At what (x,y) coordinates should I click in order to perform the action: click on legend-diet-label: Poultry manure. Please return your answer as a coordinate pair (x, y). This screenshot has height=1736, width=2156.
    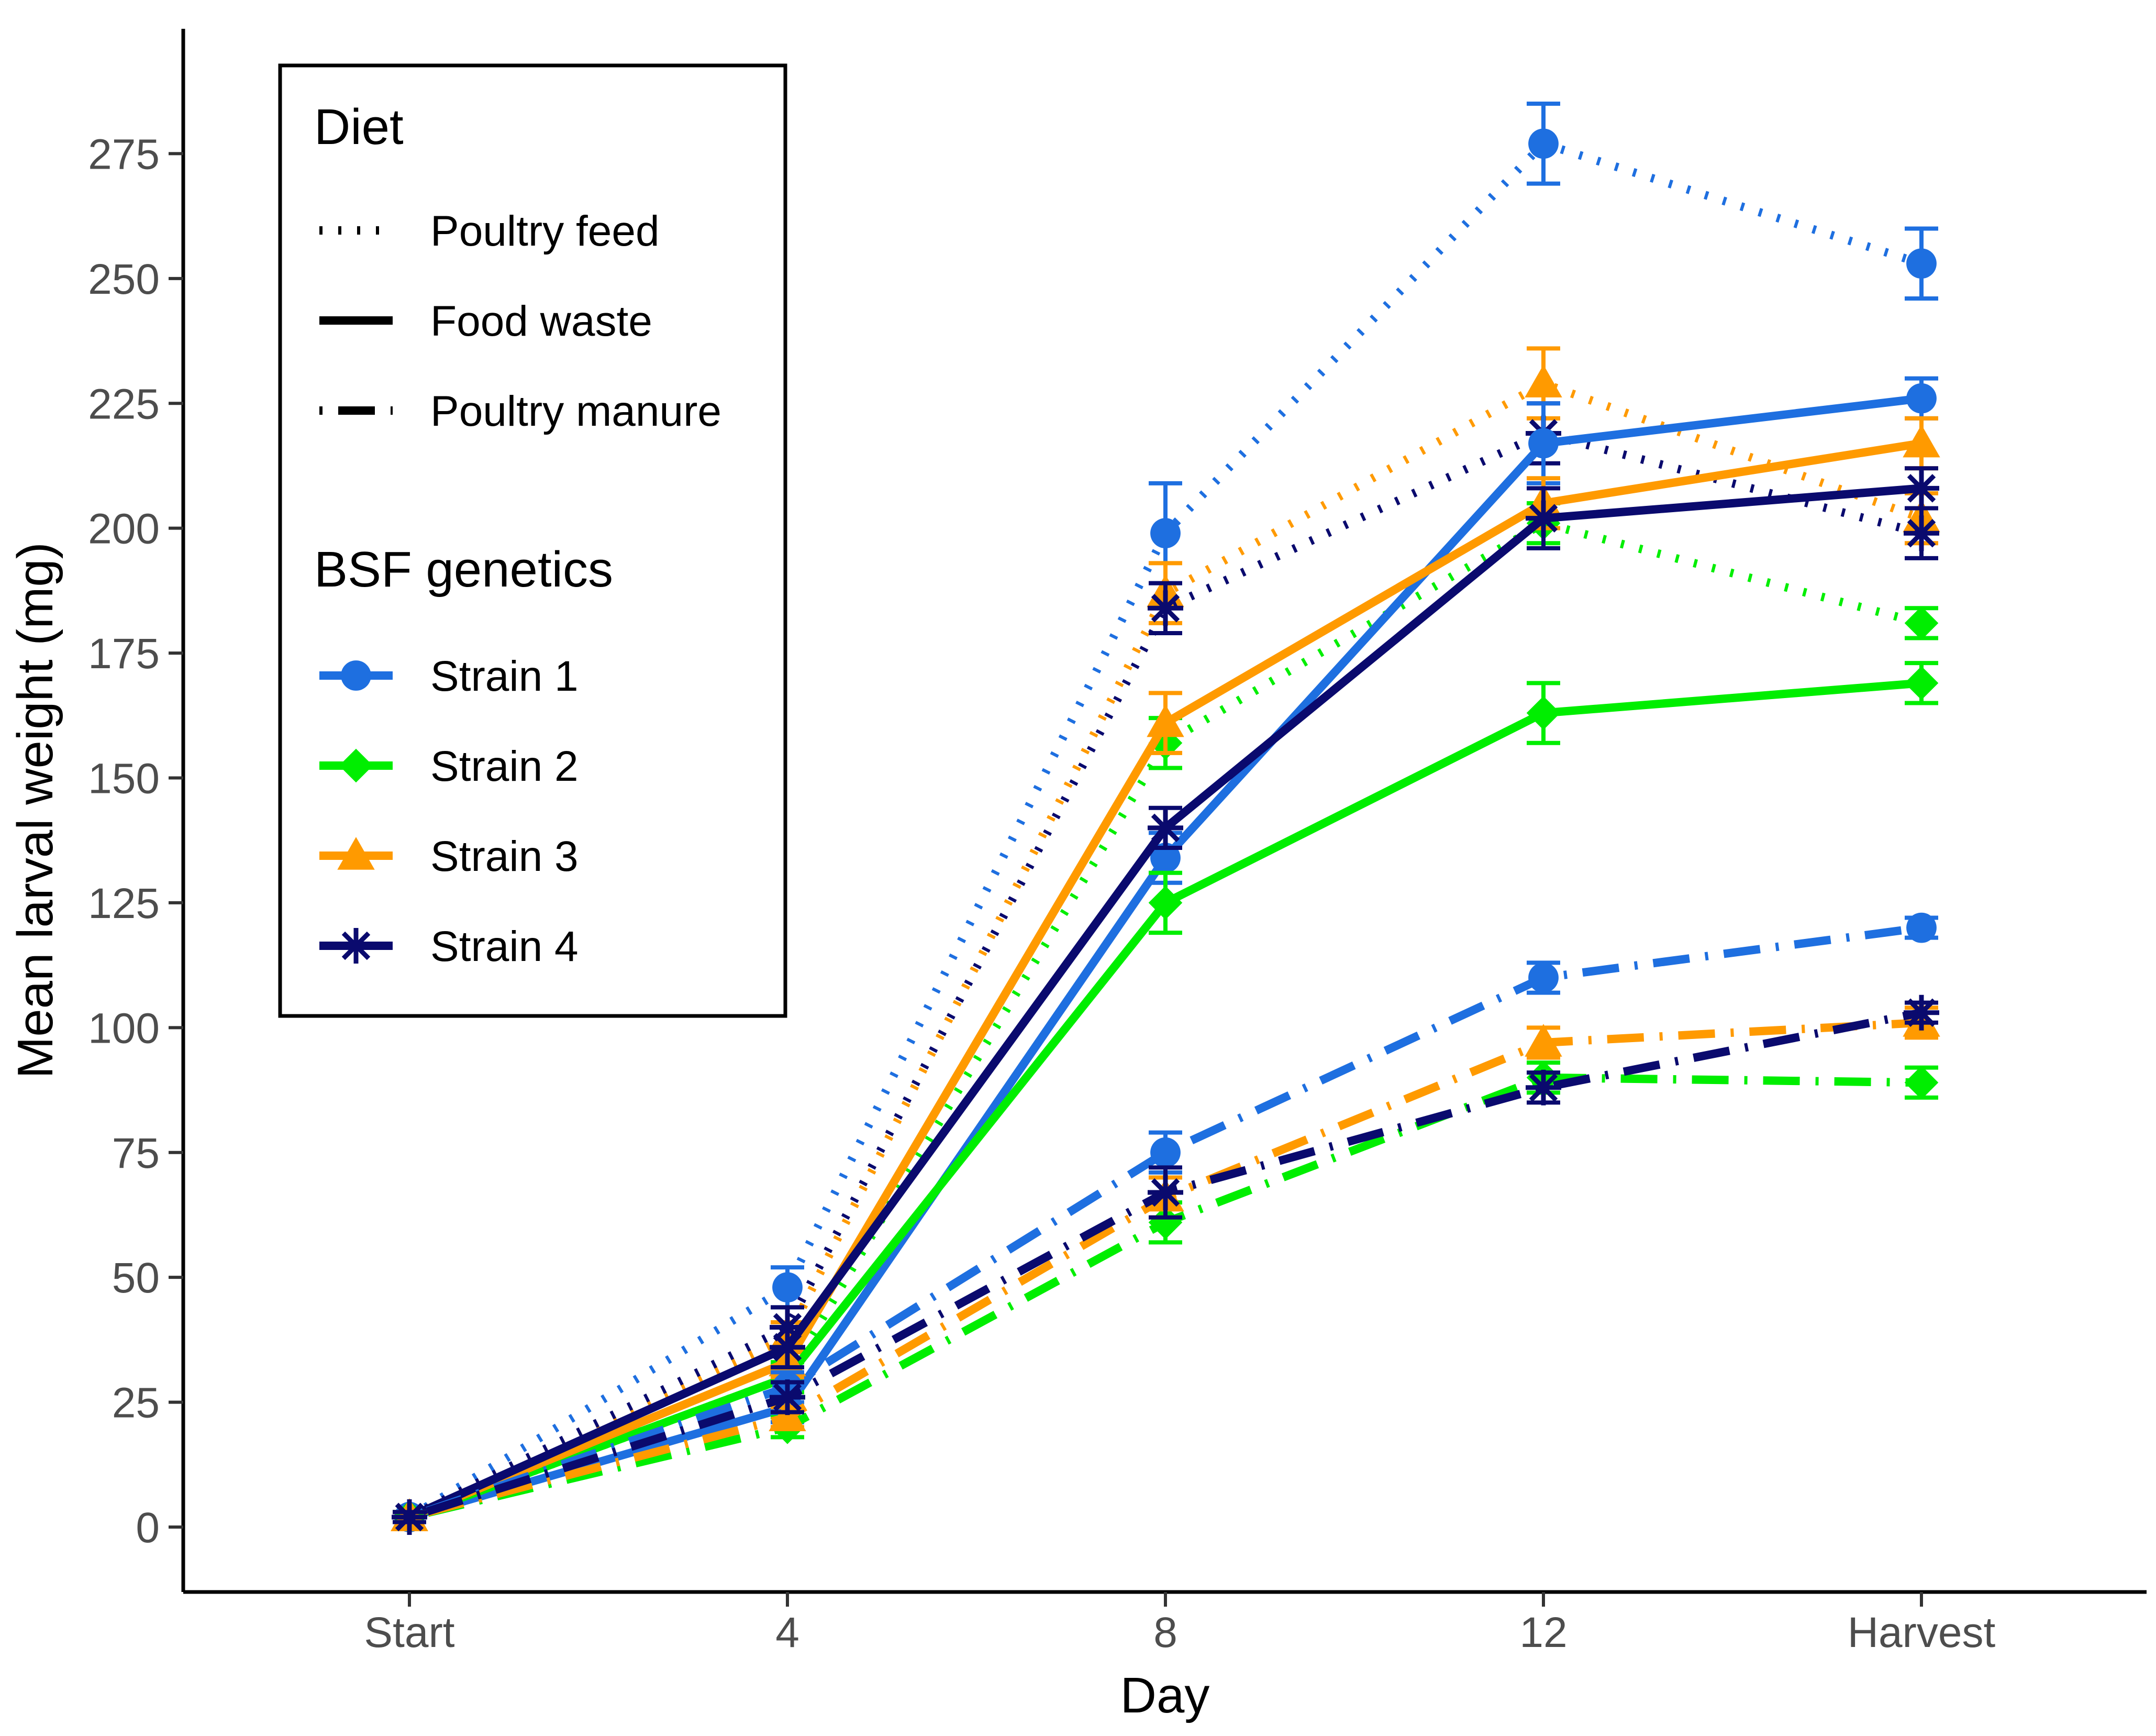
    Looking at the image, I should click on (575, 411).